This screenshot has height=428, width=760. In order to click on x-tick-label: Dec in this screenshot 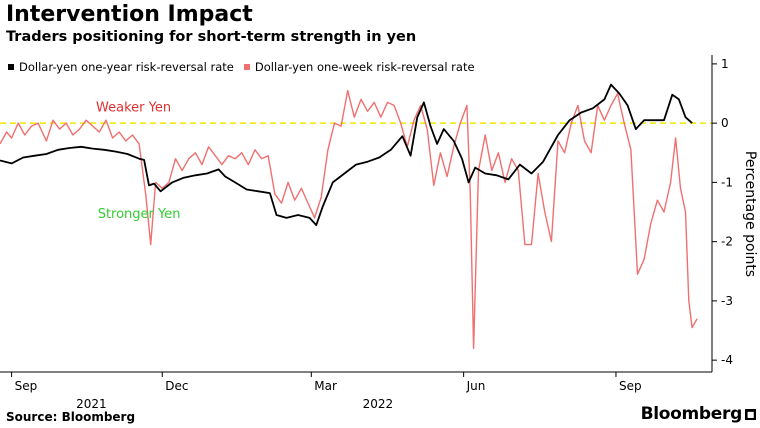, I will do `click(176, 386)`.